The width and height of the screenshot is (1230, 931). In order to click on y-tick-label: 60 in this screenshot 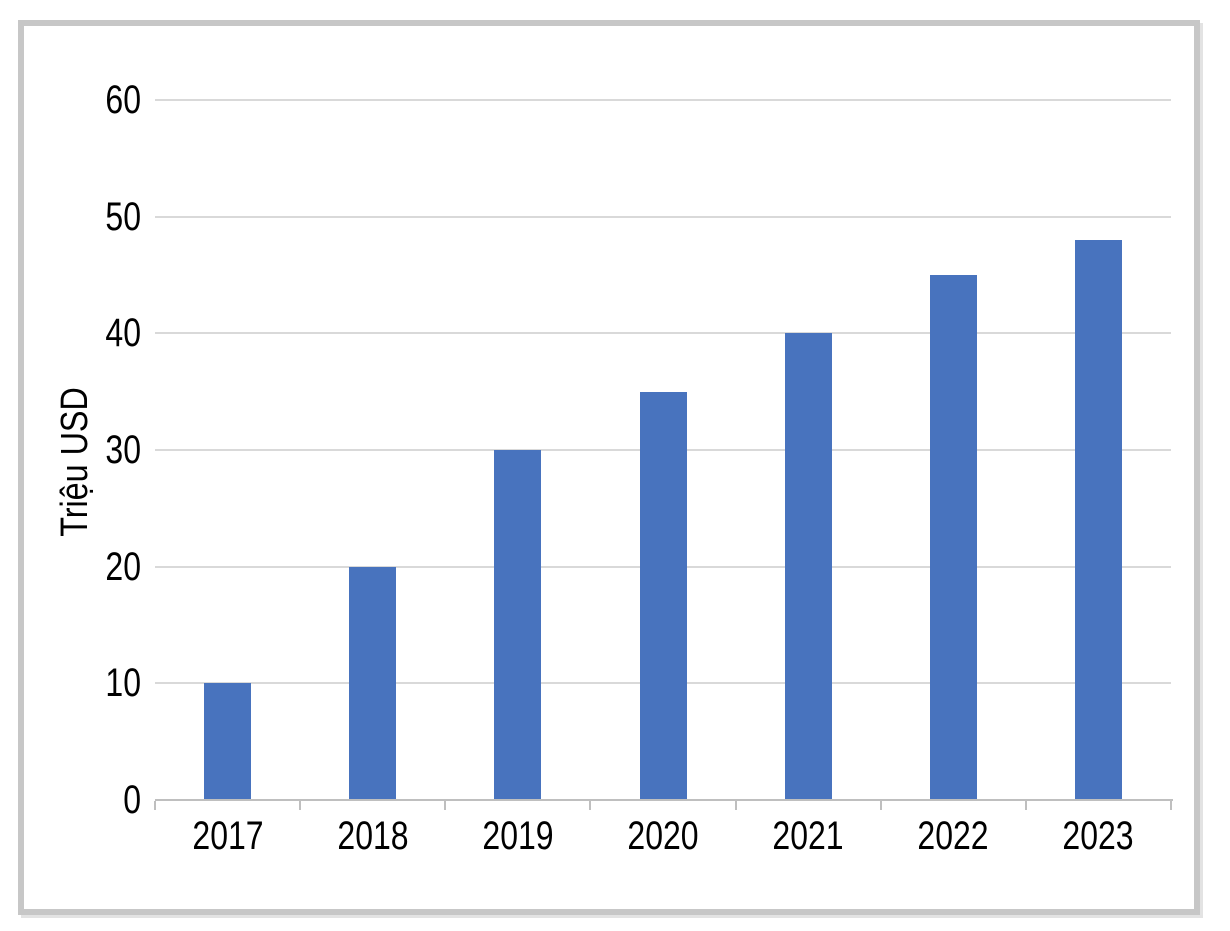, I will do `click(123, 100)`.